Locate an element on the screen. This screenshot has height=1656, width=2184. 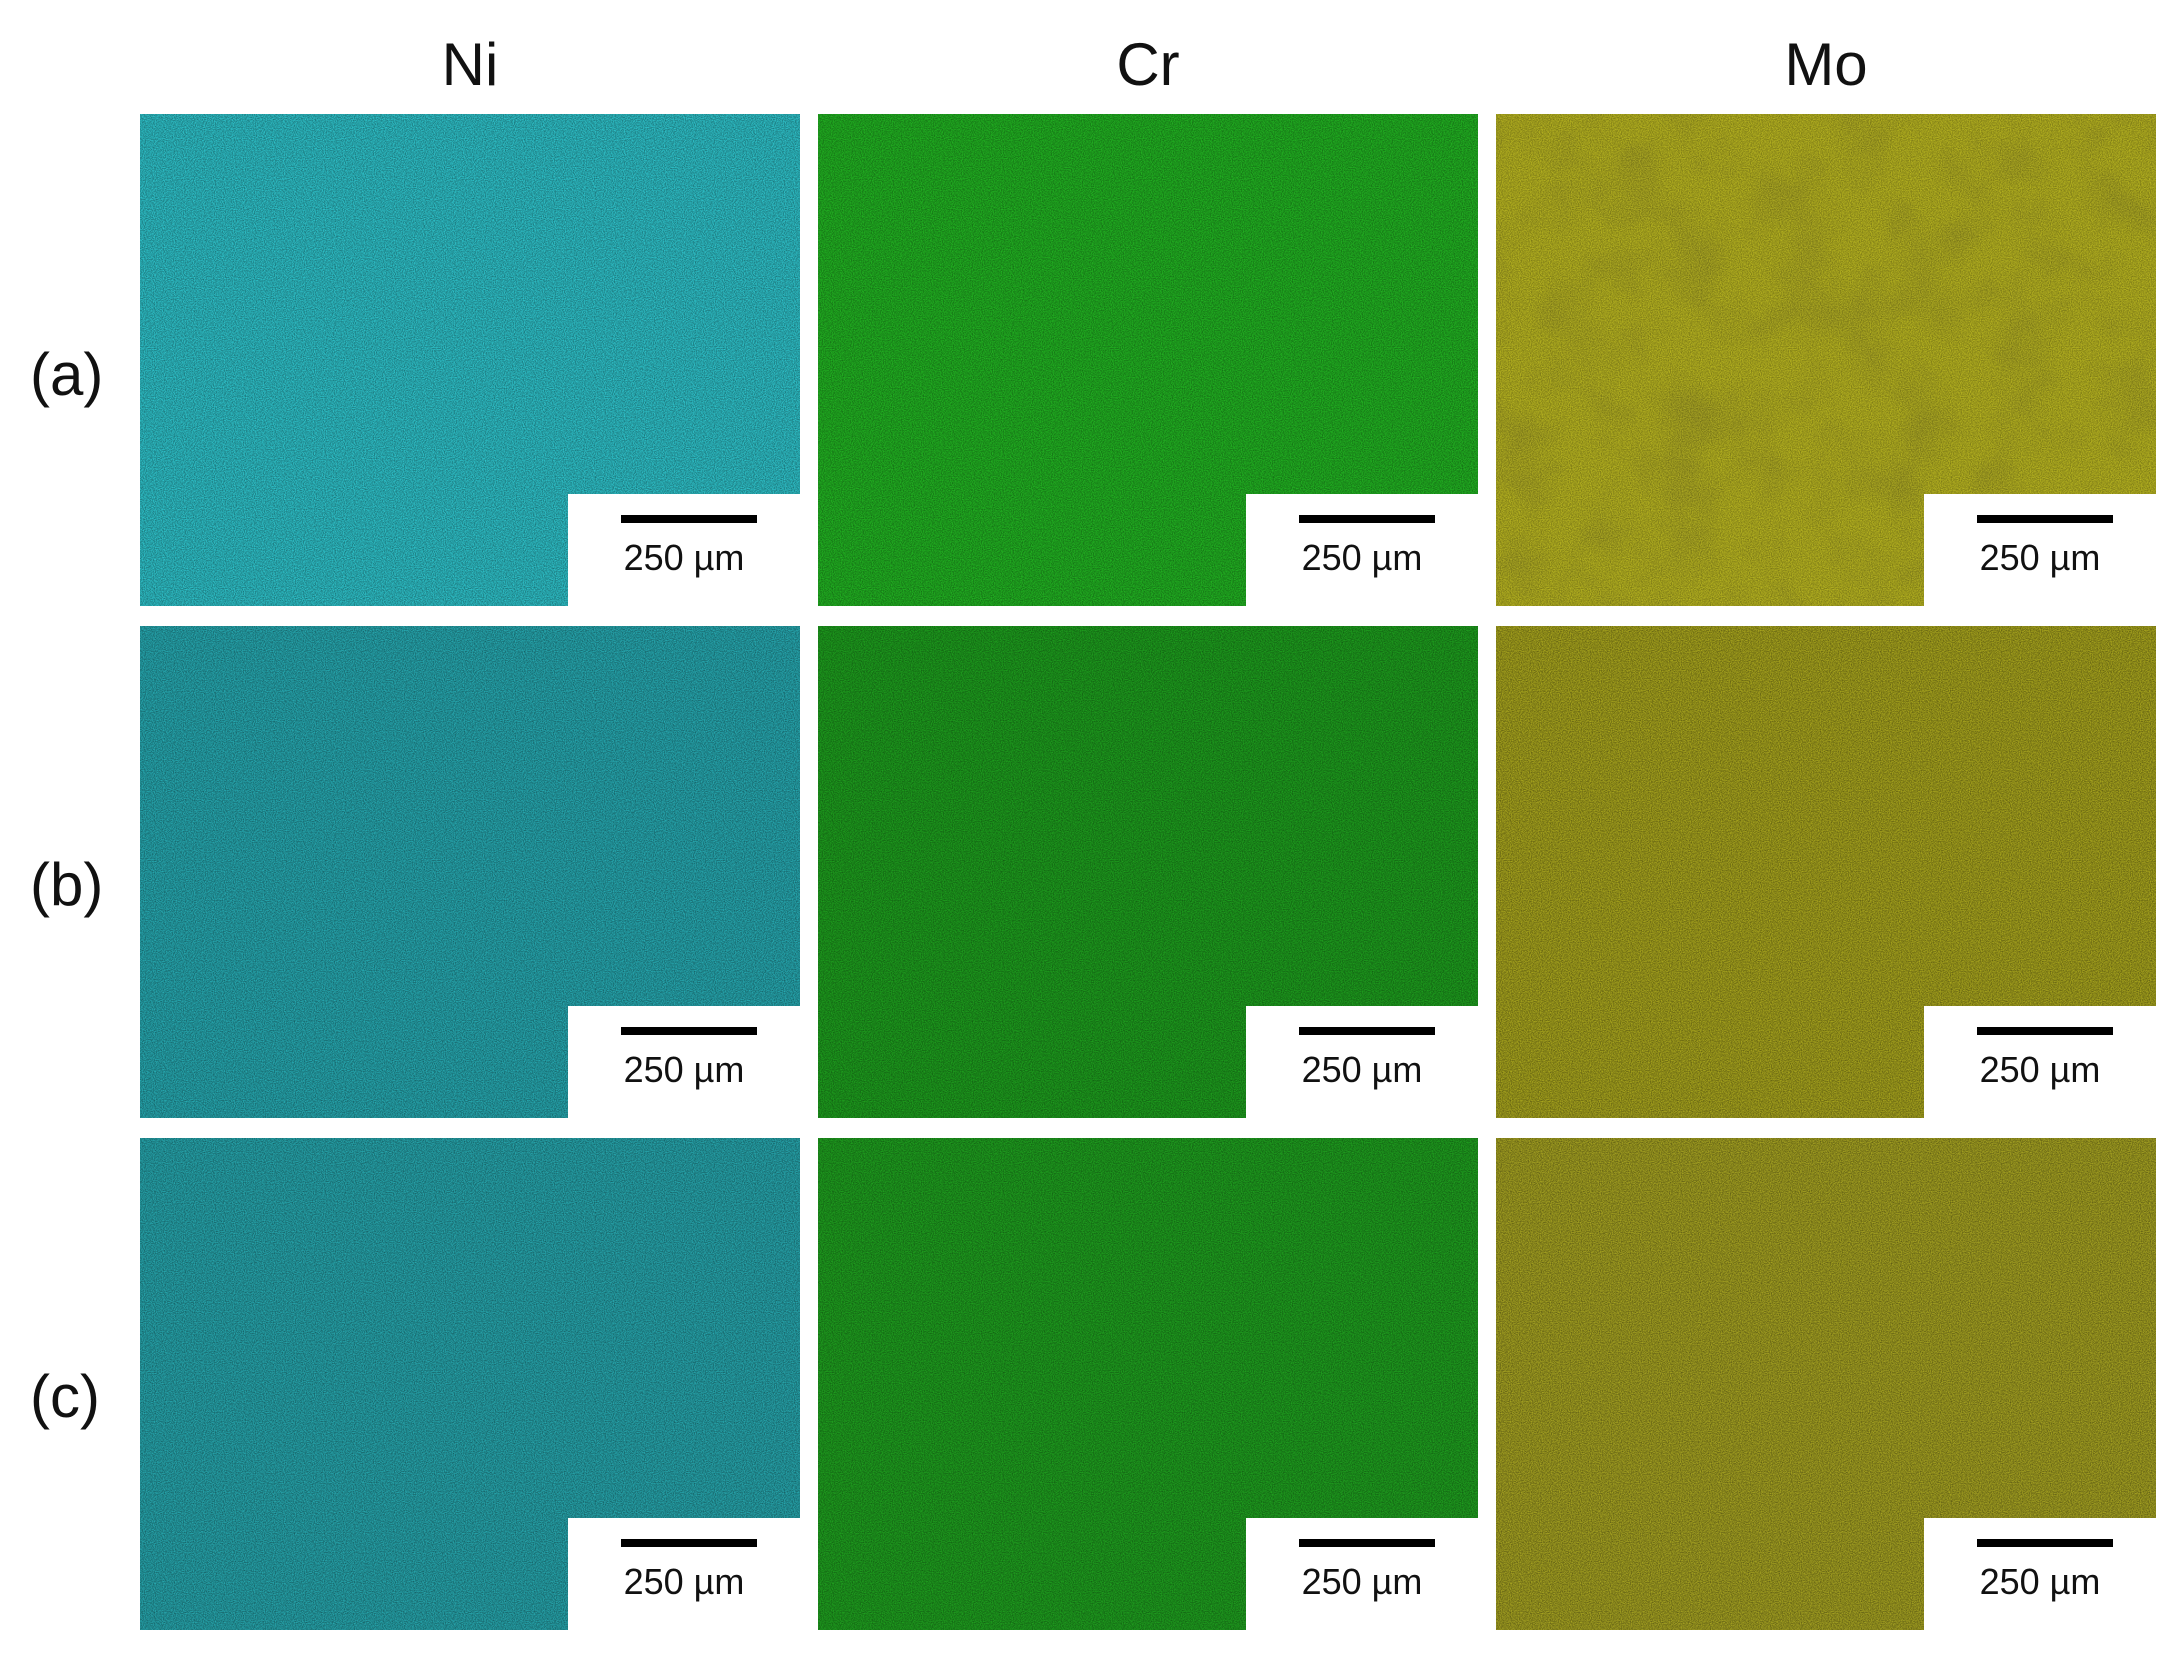
row-label-a: (a) is located at coordinates (67, 374).